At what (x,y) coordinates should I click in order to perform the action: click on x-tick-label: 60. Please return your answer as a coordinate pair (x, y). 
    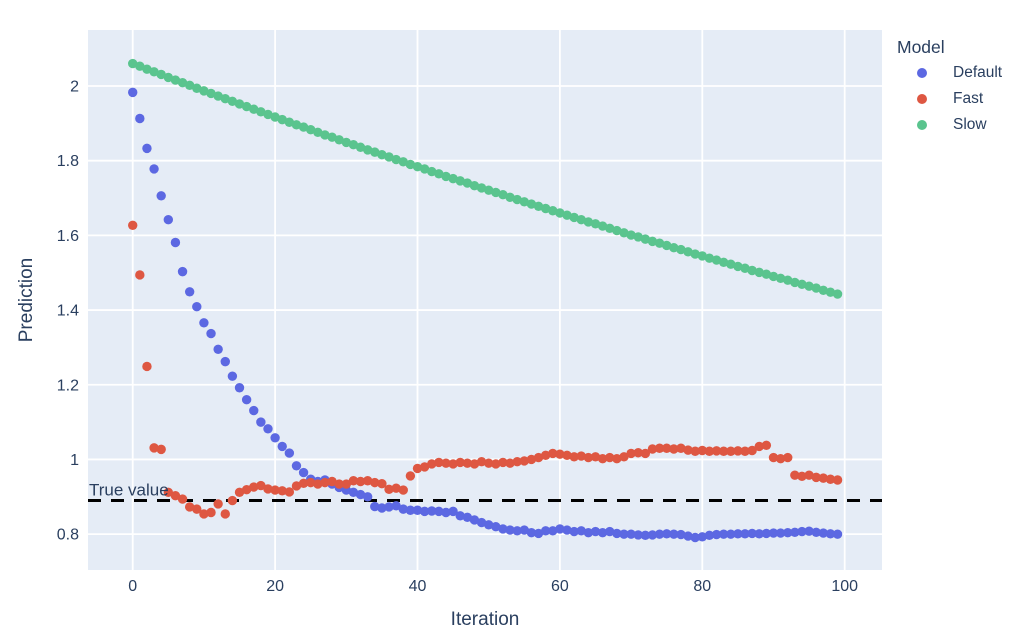
    Looking at the image, I should click on (560, 586).